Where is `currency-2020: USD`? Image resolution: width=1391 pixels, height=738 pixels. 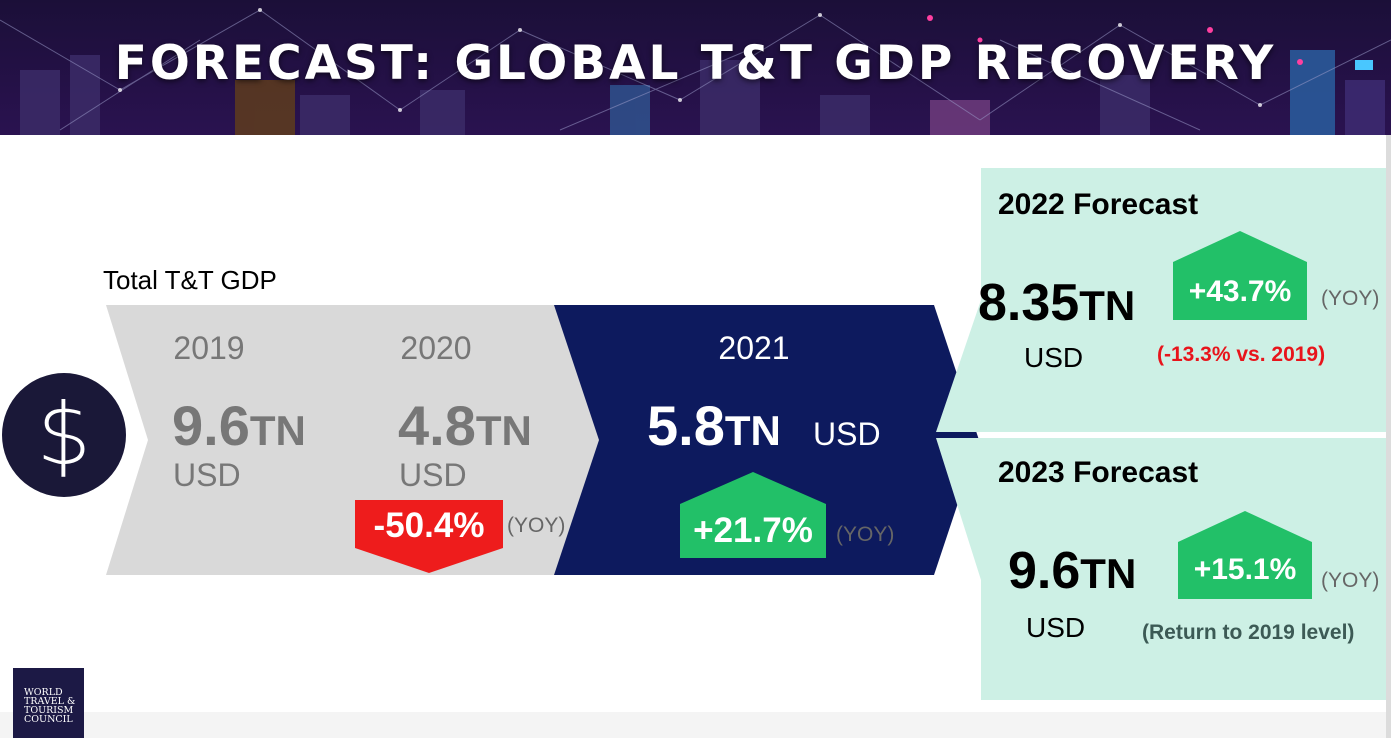 currency-2020: USD is located at coordinates (433, 475).